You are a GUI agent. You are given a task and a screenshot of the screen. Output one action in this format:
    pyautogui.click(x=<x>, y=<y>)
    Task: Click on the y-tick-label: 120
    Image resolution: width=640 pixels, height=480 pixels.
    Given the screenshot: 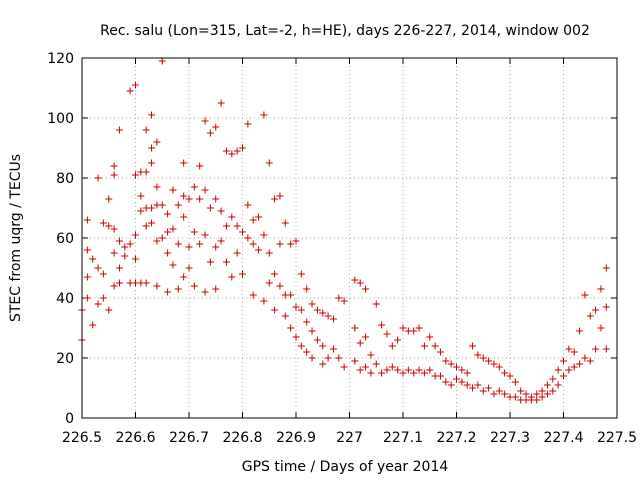 What is the action you would take?
    pyautogui.click(x=60, y=59)
    